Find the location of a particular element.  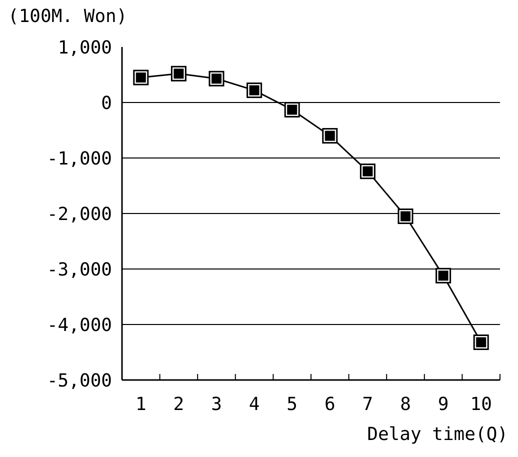

y-tick-label: -5,000 is located at coordinates (79, 381).